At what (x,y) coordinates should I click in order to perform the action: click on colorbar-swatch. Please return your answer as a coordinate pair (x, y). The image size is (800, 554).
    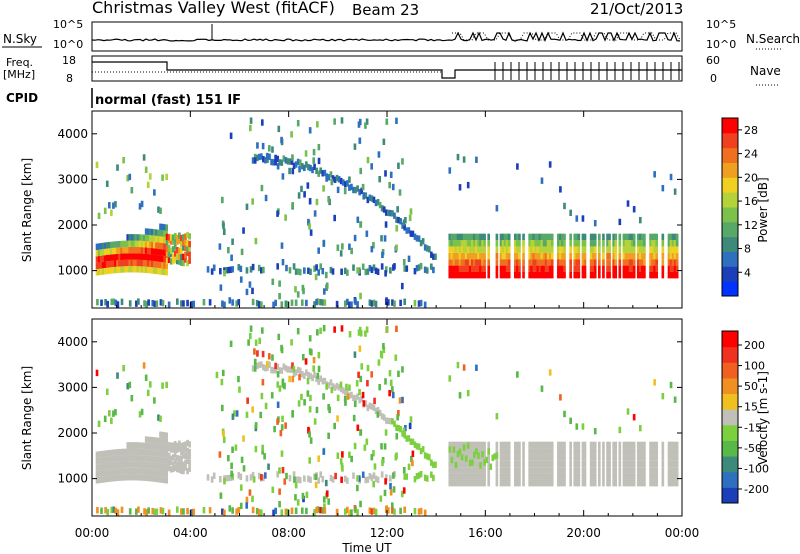
    Looking at the image, I should click on (730, 370).